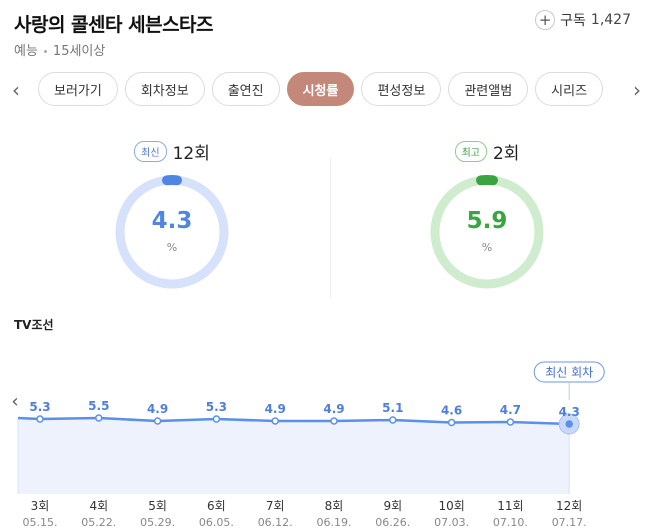 The image size is (651, 530). Describe the element at coordinates (510, 522) in the screenshot. I see `x-tick-date: 07.10.` at that location.